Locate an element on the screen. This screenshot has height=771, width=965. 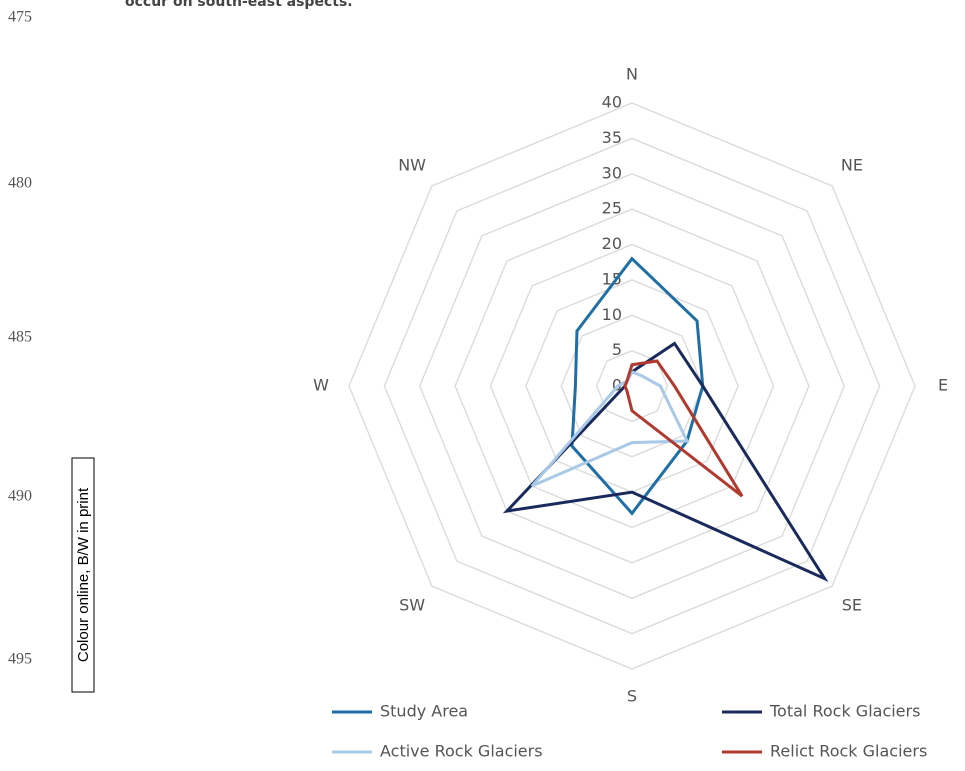
line-number: 485 is located at coordinates (20, 337).